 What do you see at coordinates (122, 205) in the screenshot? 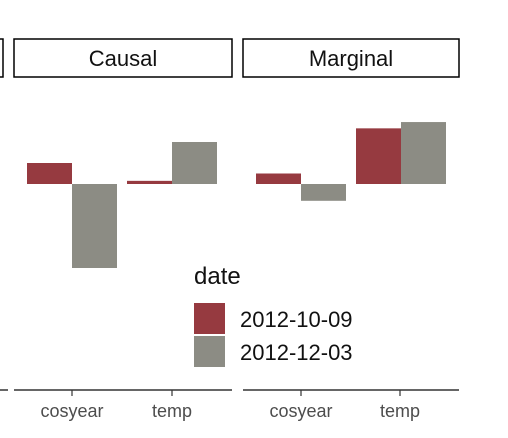
I see `bars-causal` at bounding box center [122, 205].